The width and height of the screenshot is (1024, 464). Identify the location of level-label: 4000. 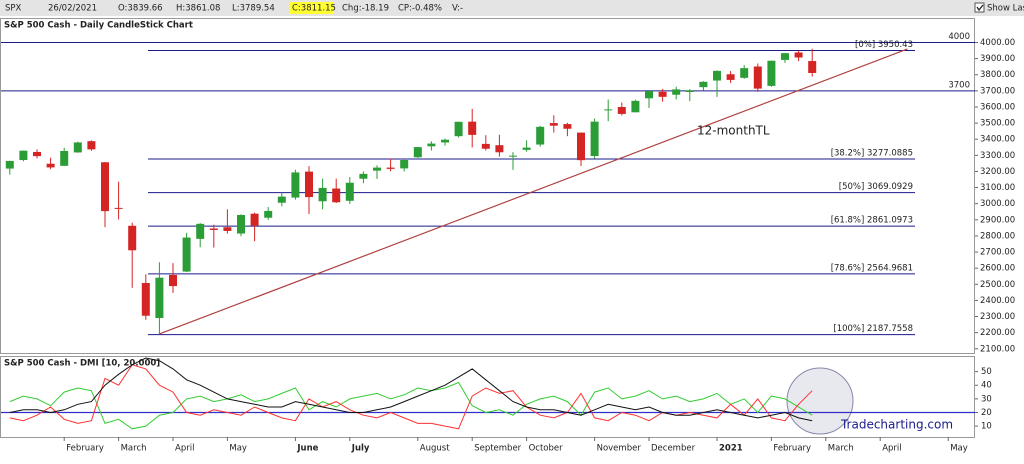
(959, 37).